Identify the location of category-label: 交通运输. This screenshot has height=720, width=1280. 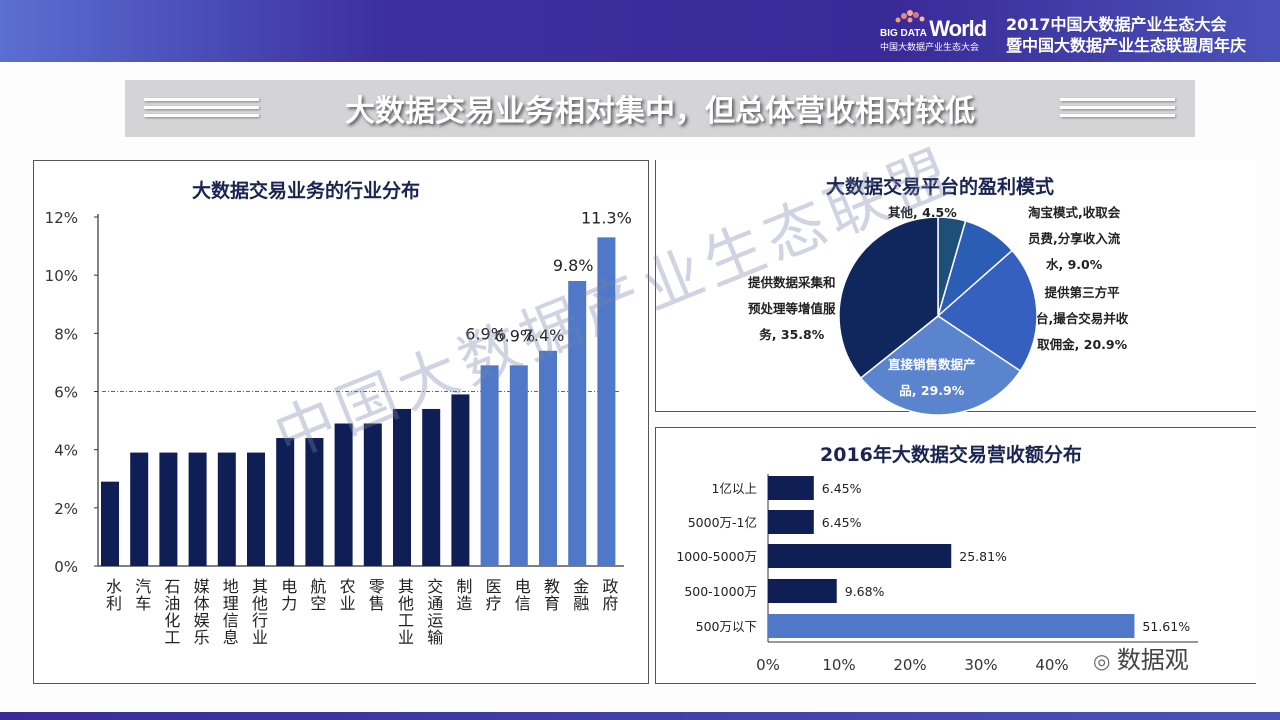
(434, 612).